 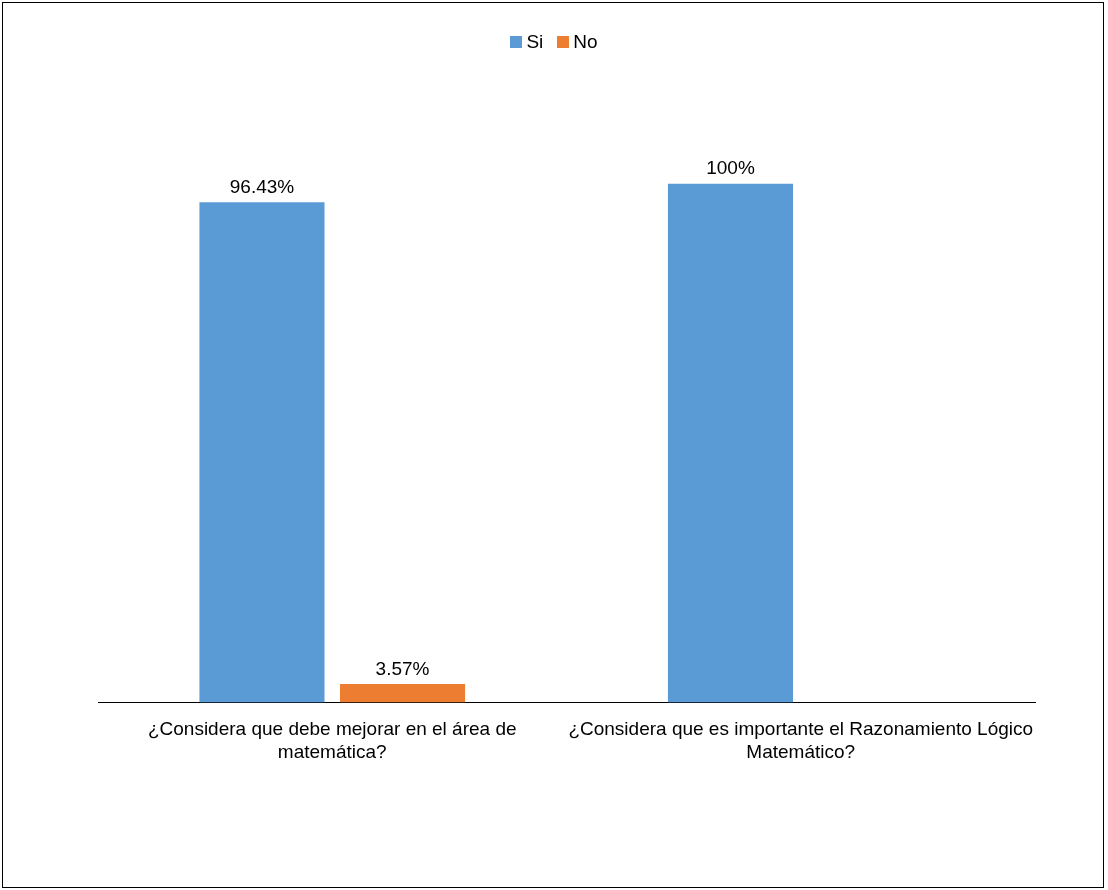 I want to click on x-tick-label: ¿Considera que es importante el Razonamiento Lógico Matemático?, so click(x=801, y=740).